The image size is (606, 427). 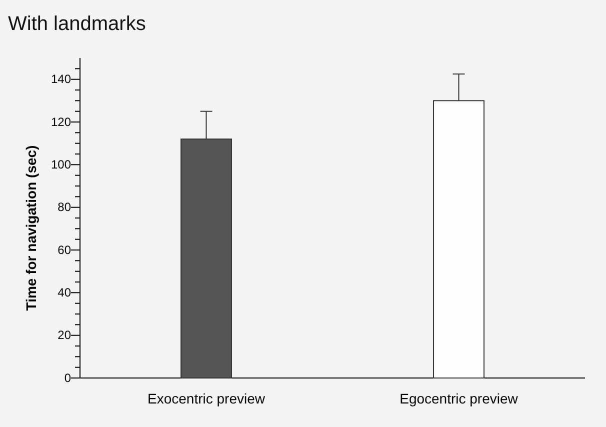 What do you see at coordinates (459, 398) in the screenshot?
I see `x-tick-label: Egocentric preview` at bounding box center [459, 398].